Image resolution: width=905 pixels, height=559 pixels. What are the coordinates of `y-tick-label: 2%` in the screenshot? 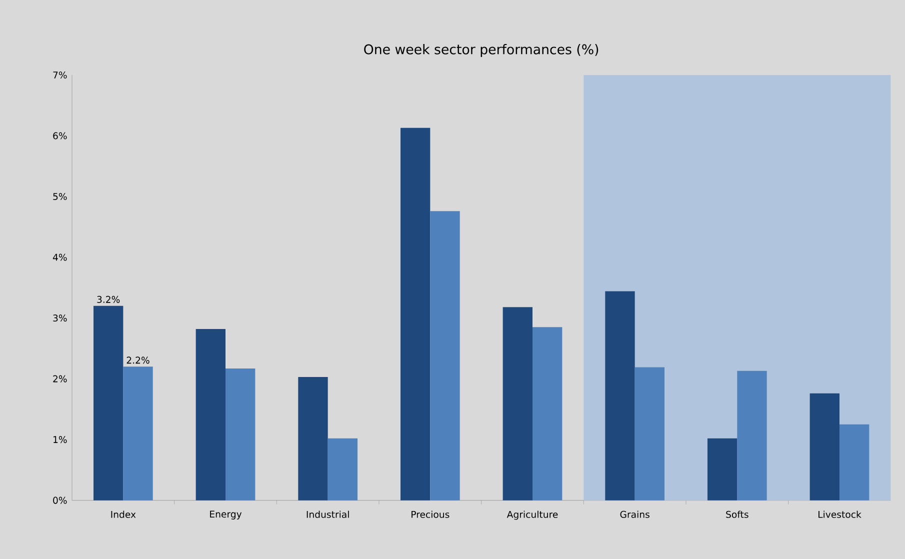 It's located at (60, 378).